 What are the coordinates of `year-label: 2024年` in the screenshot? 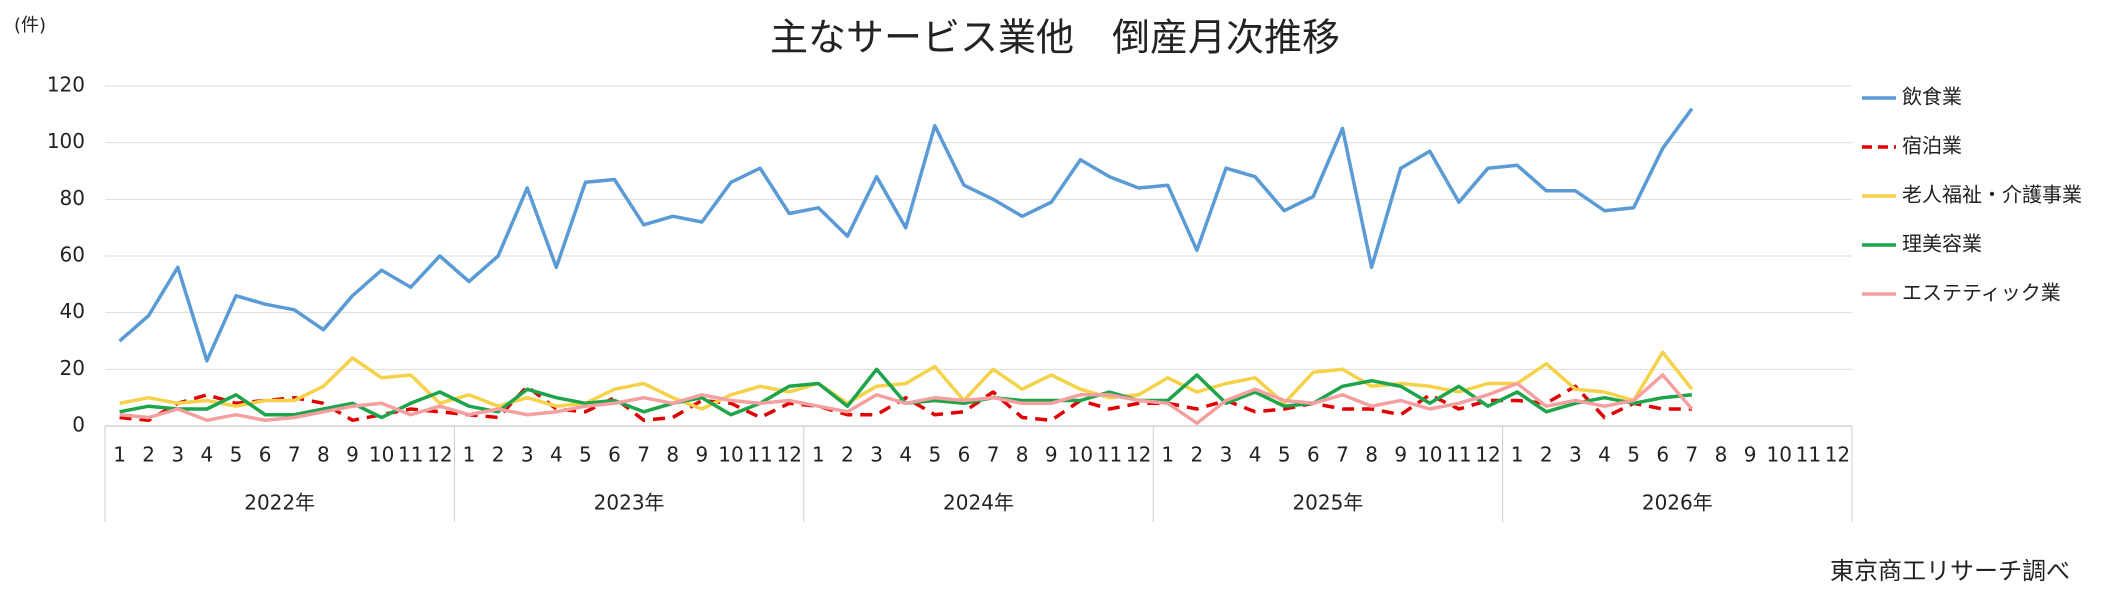 It's located at (978, 503).